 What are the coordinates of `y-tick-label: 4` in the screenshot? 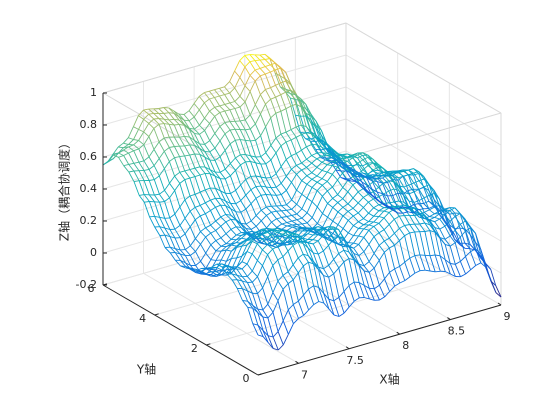 It's located at (142, 318).